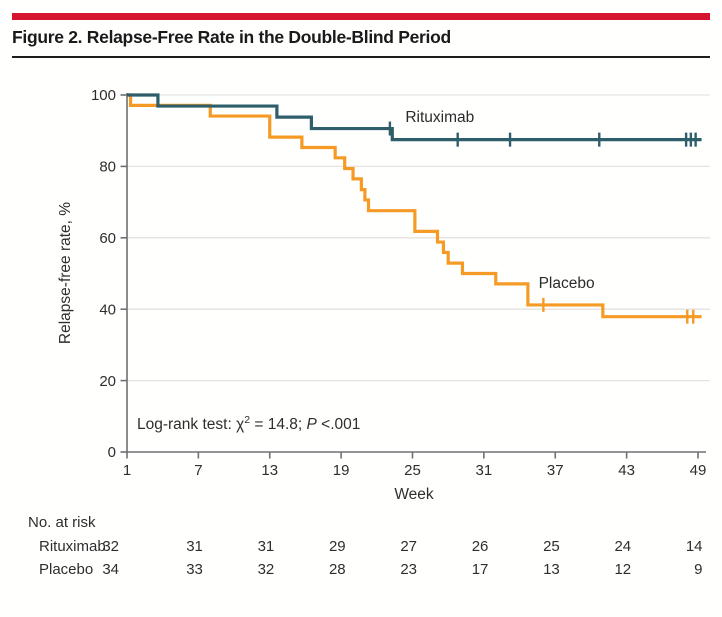 This screenshot has height=617, width=722. I want to click on risk-count: 9, so click(698, 569).